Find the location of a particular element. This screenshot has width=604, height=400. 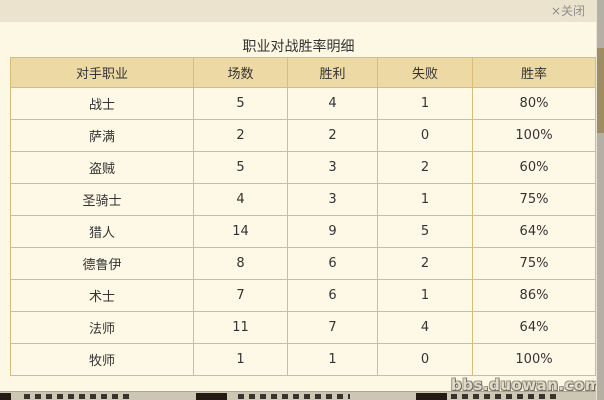

table-row: 圣骑士 4 3 1 75% is located at coordinates (303, 199).